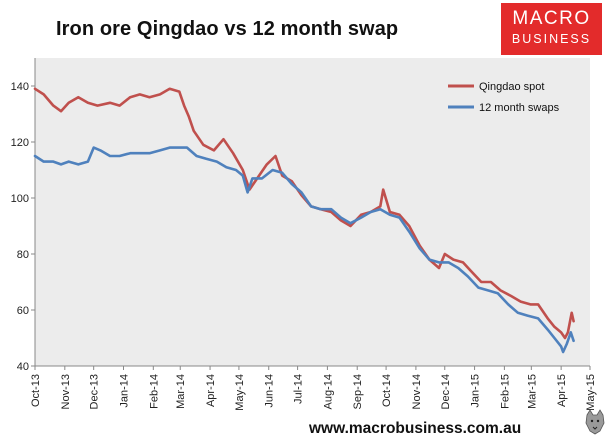  What do you see at coordinates (415, 428) in the screenshot?
I see `footer-url: www.macrobusiness.com.au` at bounding box center [415, 428].